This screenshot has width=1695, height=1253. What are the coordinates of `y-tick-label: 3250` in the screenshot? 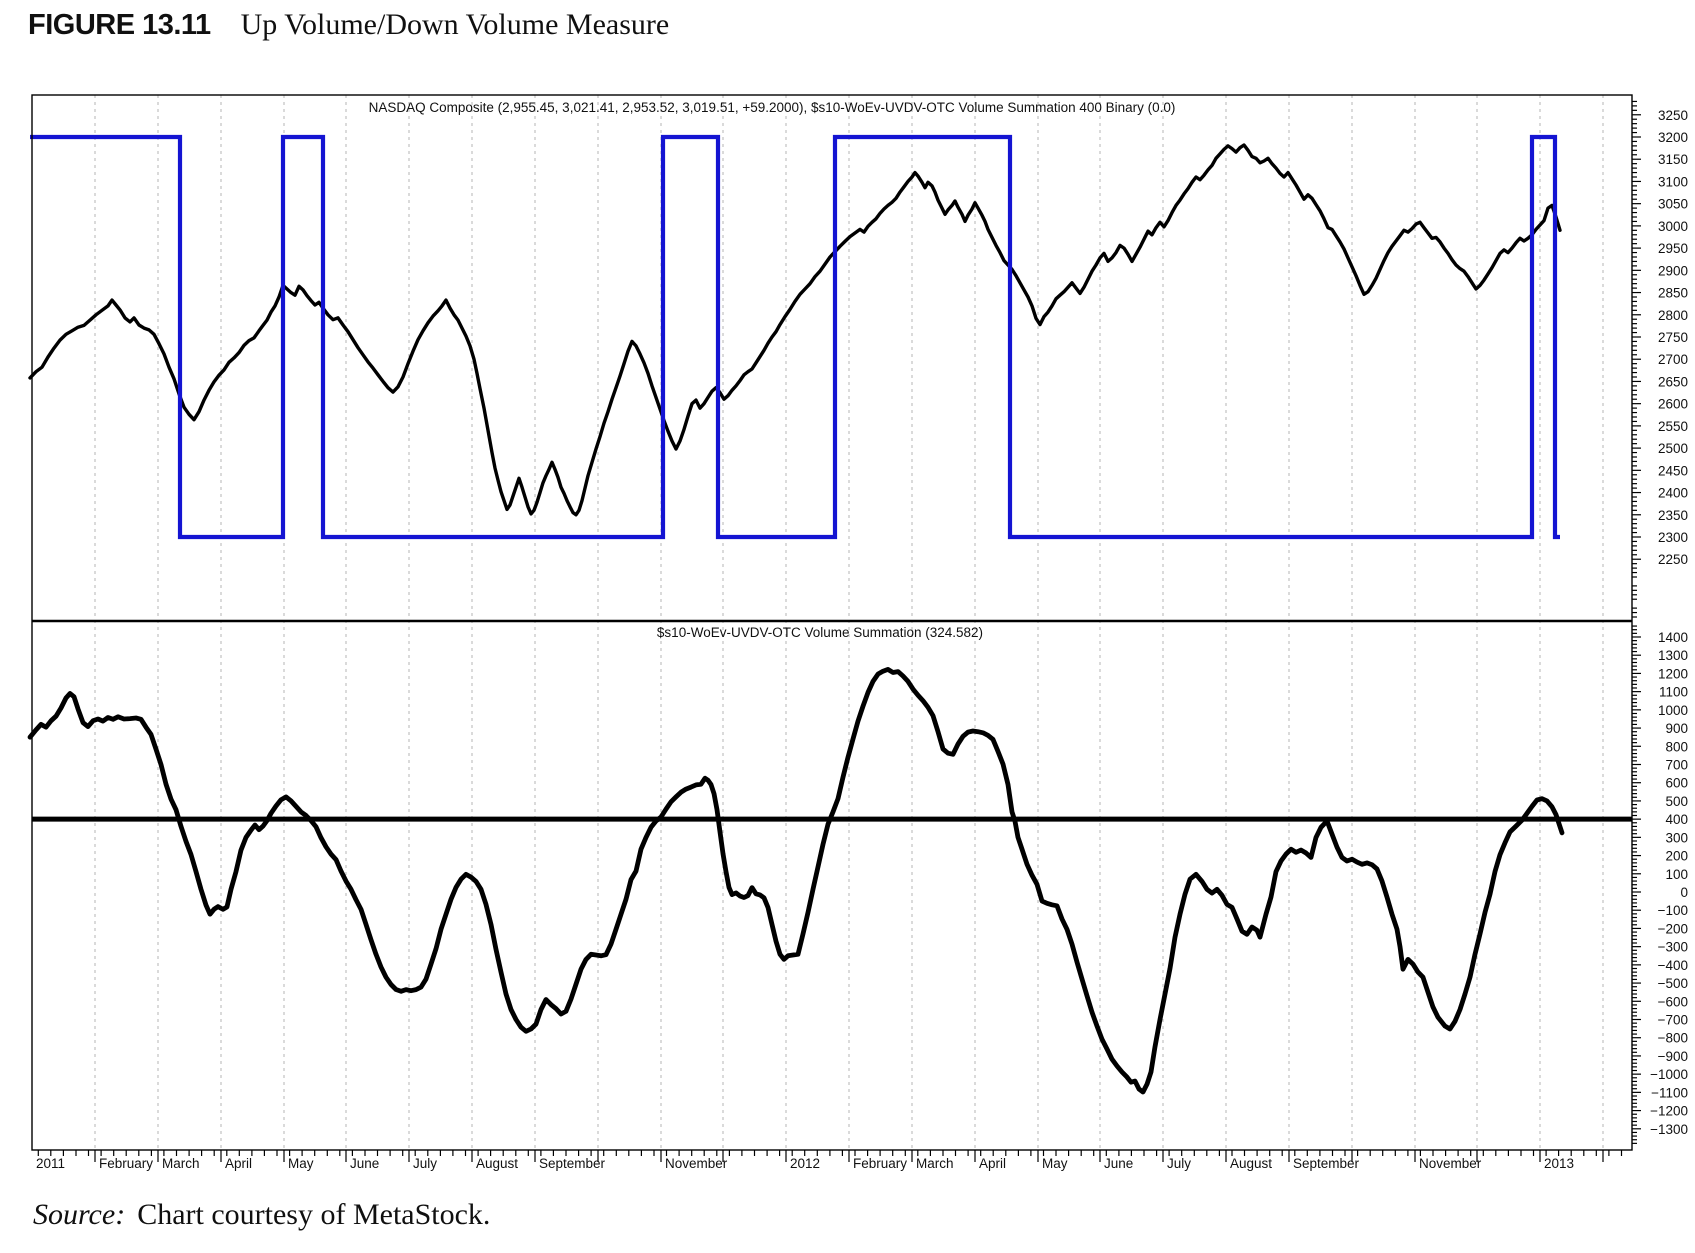 It's located at (1673, 115).